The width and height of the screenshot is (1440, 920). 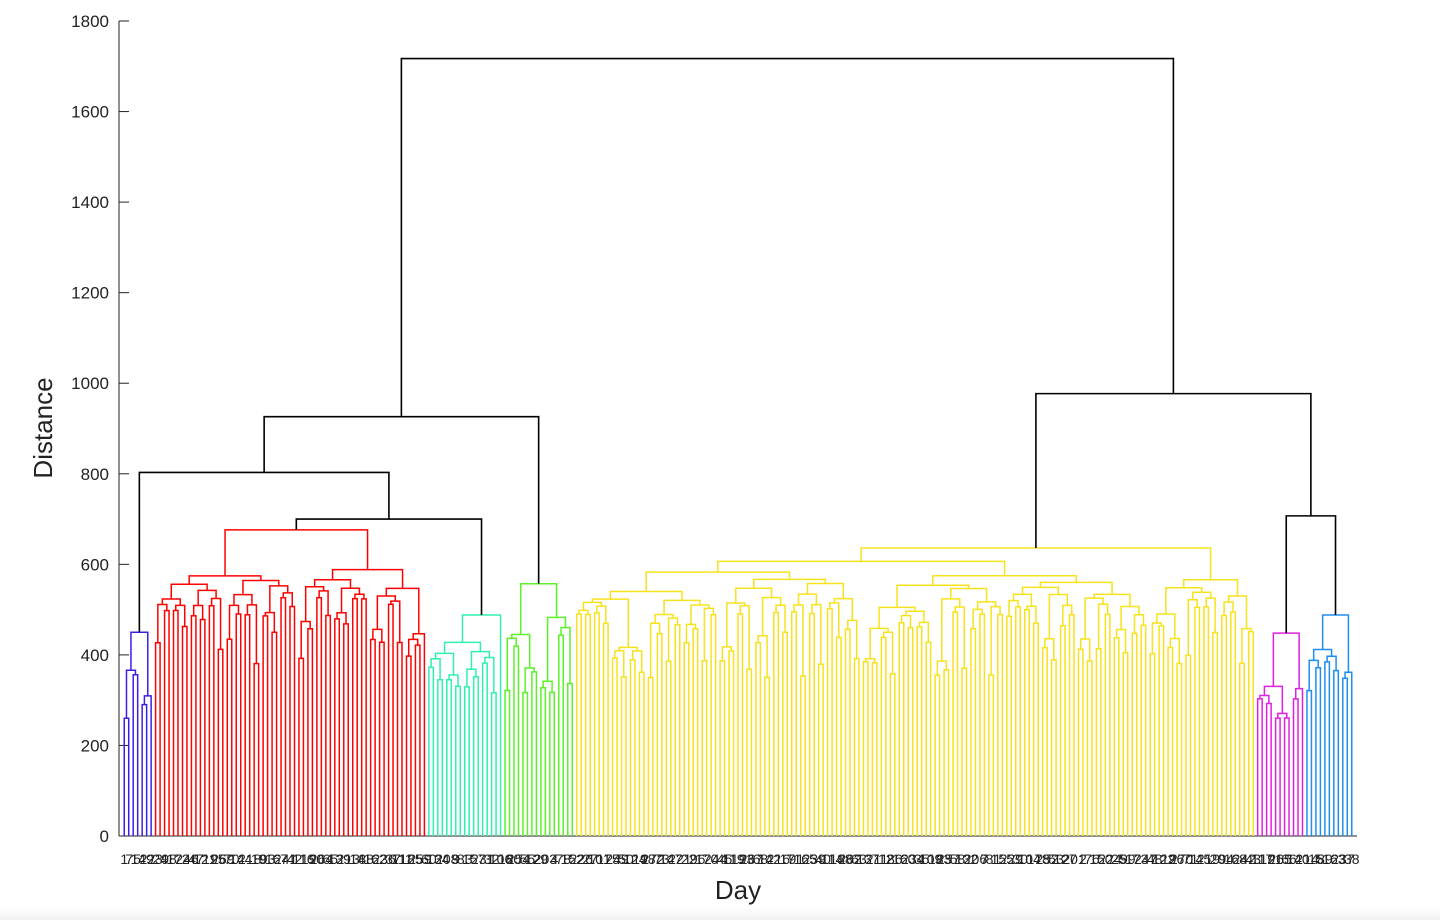 What do you see at coordinates (886, 859) in the screenshot?
I see `leaf-label: 12` at bounding box center [886, 859].